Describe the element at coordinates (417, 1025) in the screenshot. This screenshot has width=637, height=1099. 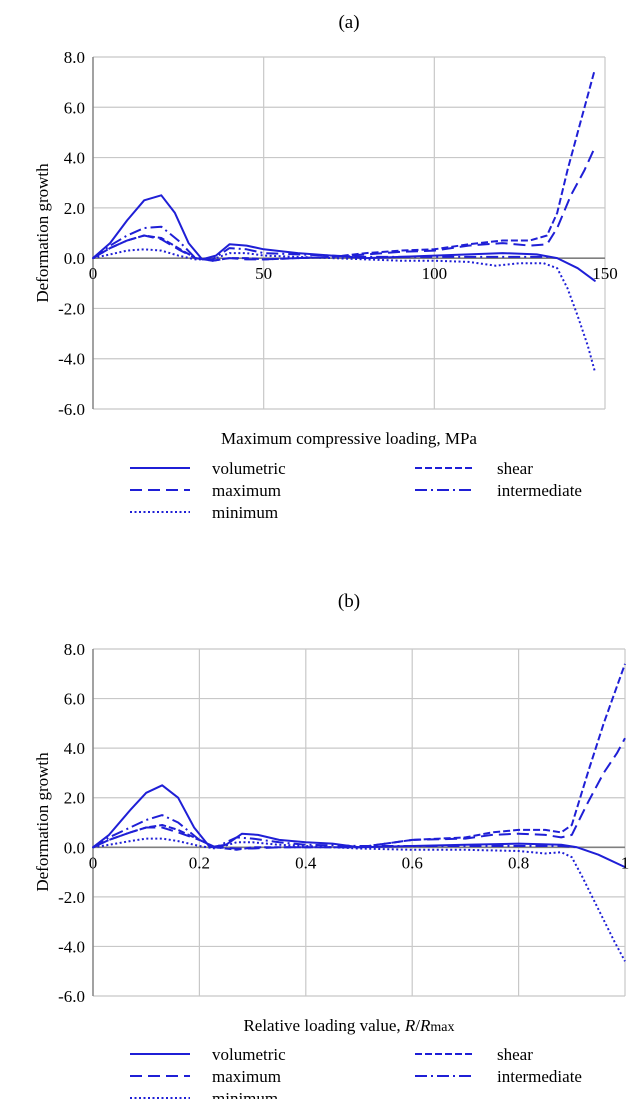
I see `x-label-slash: /` at that location.